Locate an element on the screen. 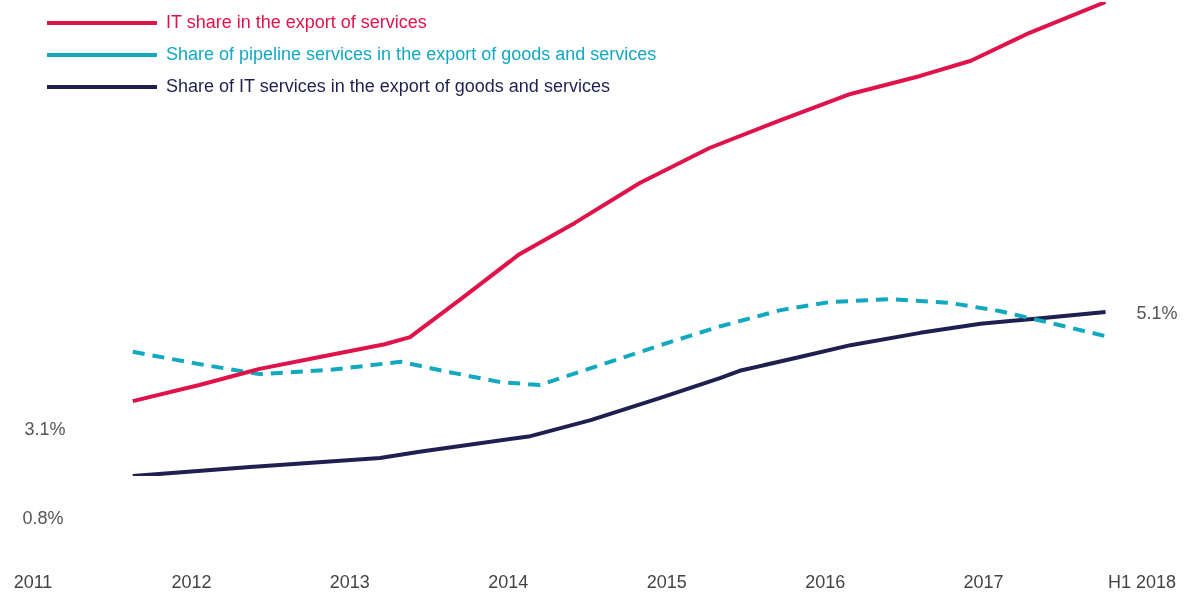 The height and width of the screenshot is (599, 1190). annotation: 3.1% is located at coordinates (45, 428).